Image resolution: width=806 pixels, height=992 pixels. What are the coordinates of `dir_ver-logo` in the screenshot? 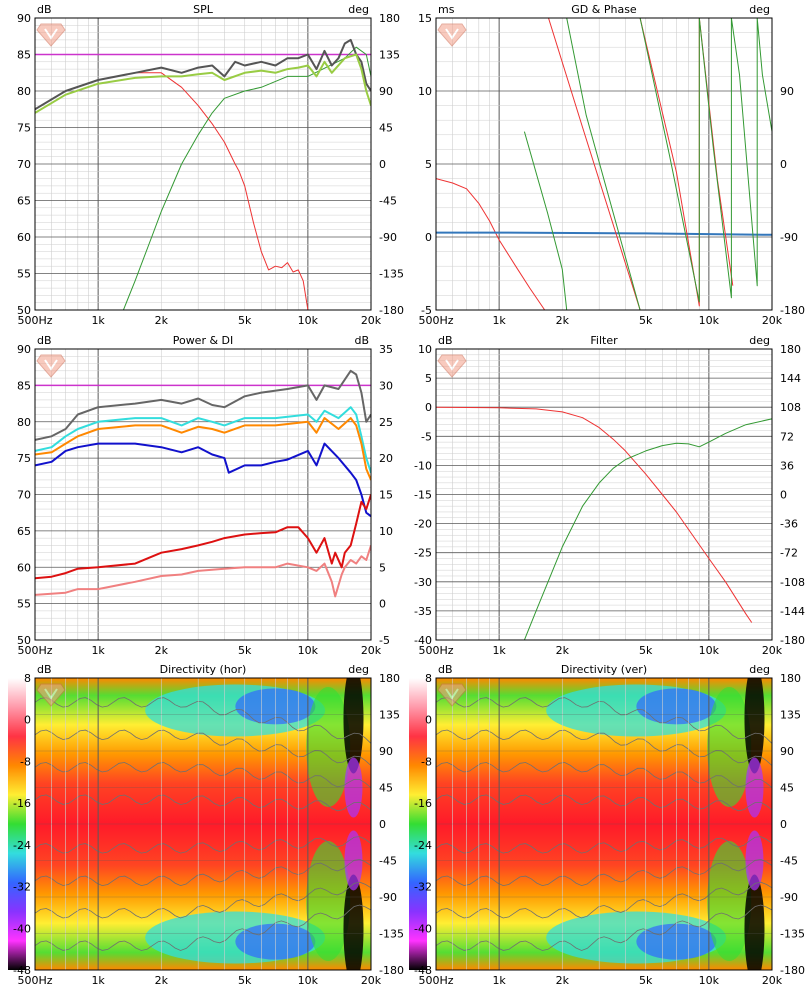 It's located at (452, 695).